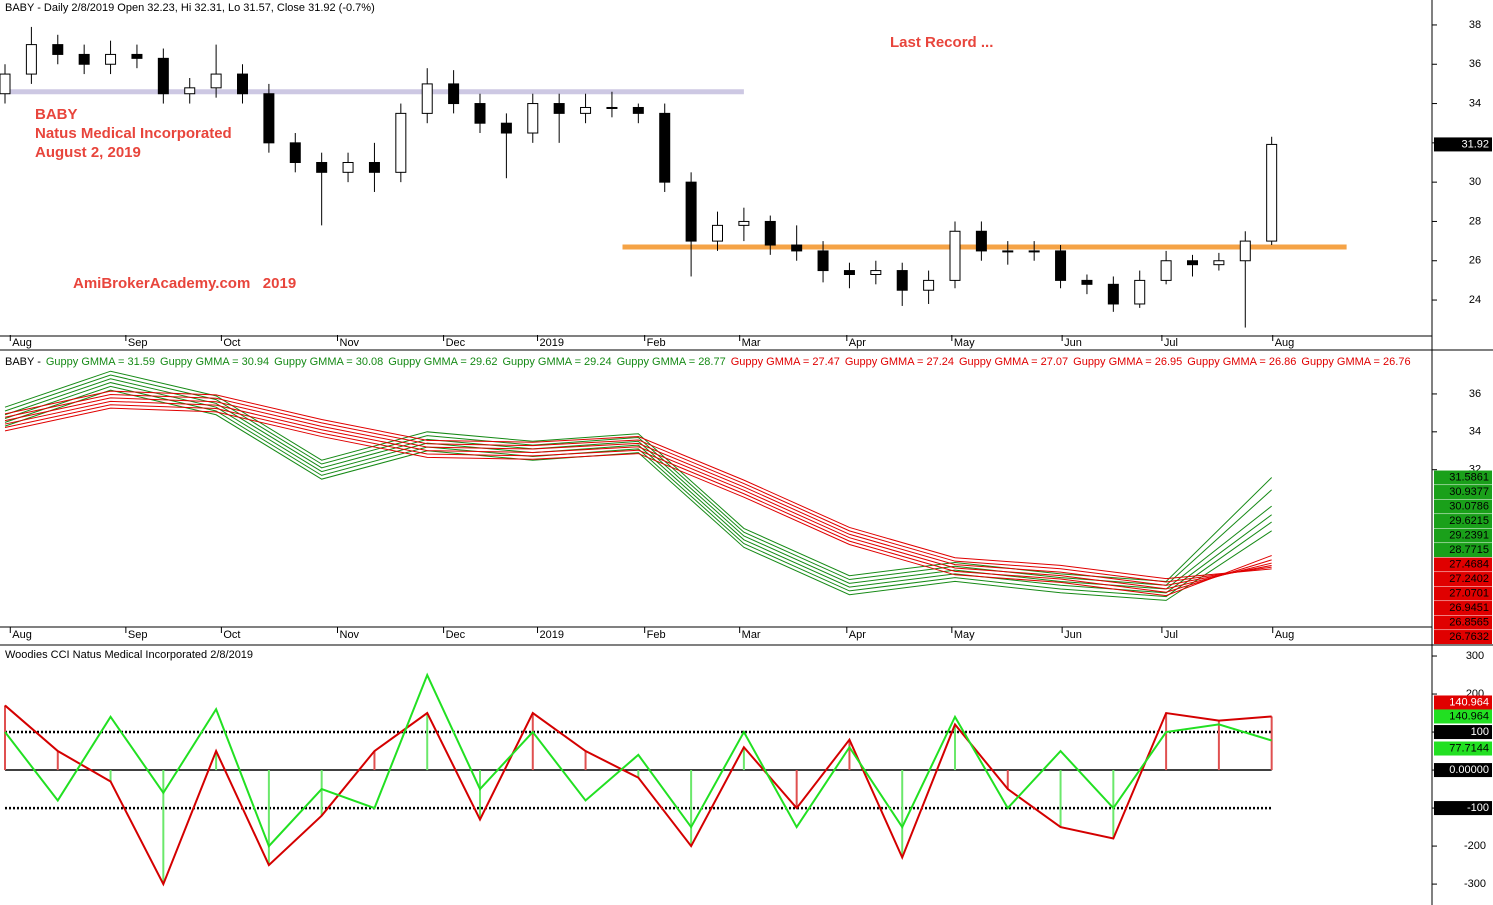  I want to click on last-value-label: 27.0701, so click(1469, 593).